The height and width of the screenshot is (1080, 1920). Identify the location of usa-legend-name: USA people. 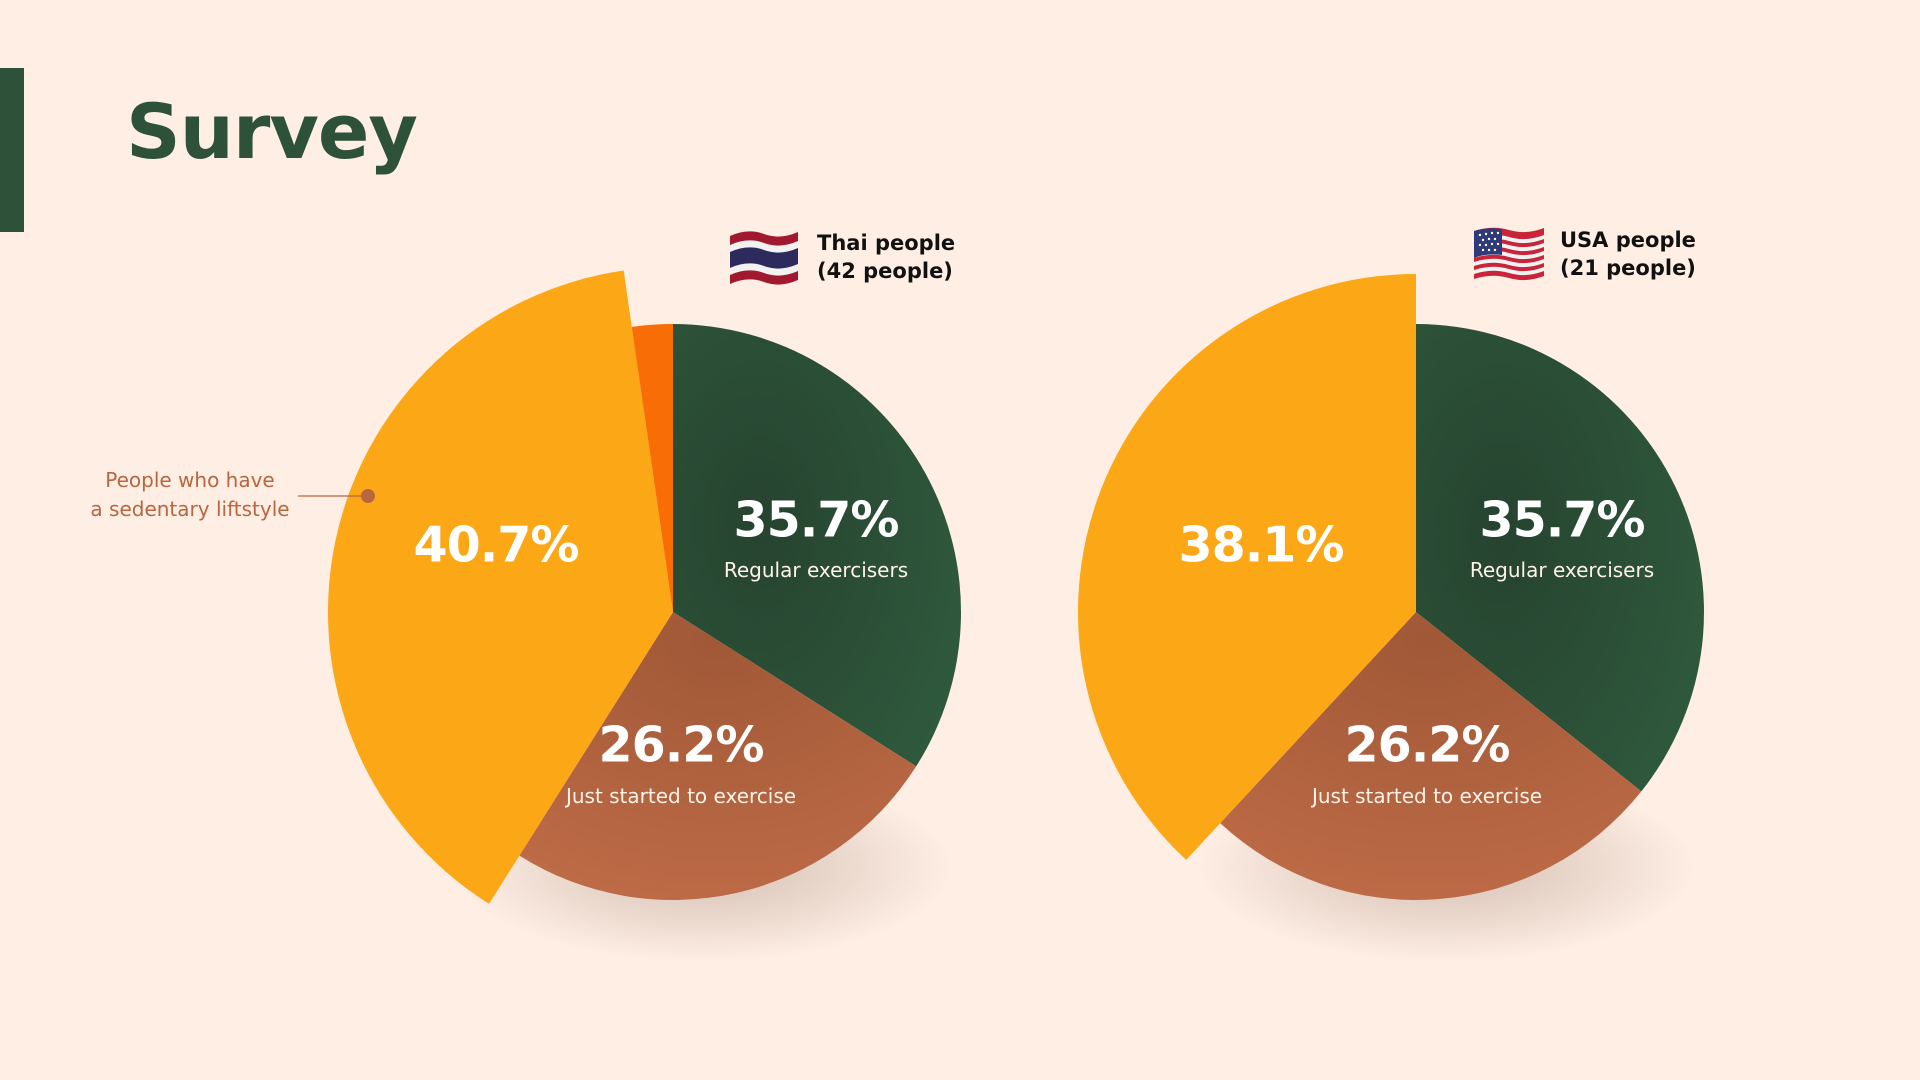
(1628, 240).